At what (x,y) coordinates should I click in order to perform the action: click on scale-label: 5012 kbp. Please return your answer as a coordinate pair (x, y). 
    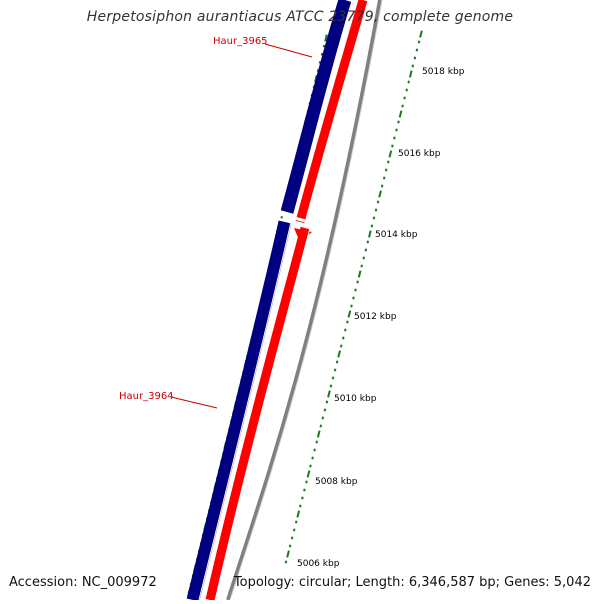
    Looking at the image, I should click on (375, 317).